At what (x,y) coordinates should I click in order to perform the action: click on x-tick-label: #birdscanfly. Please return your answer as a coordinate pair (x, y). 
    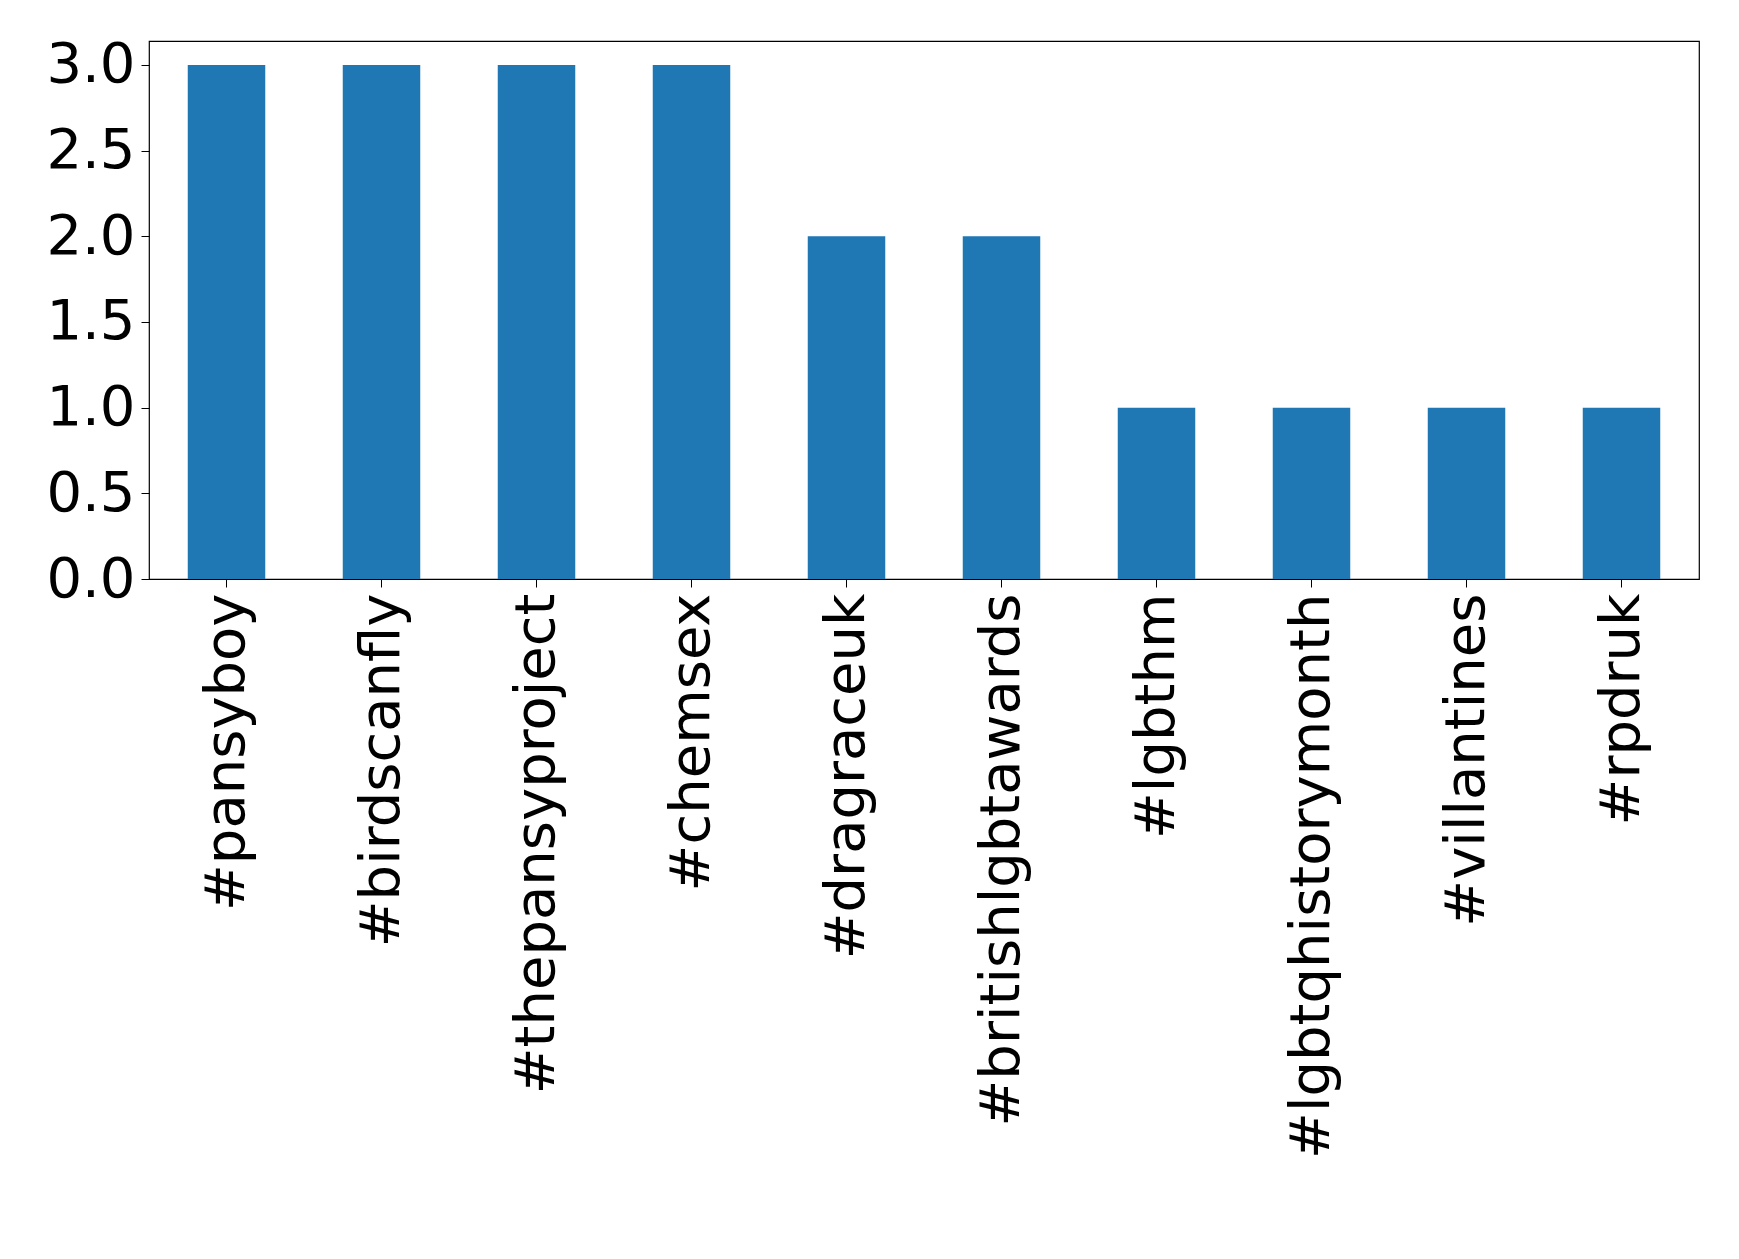
    Looking at the image, I should click on (379, 770).